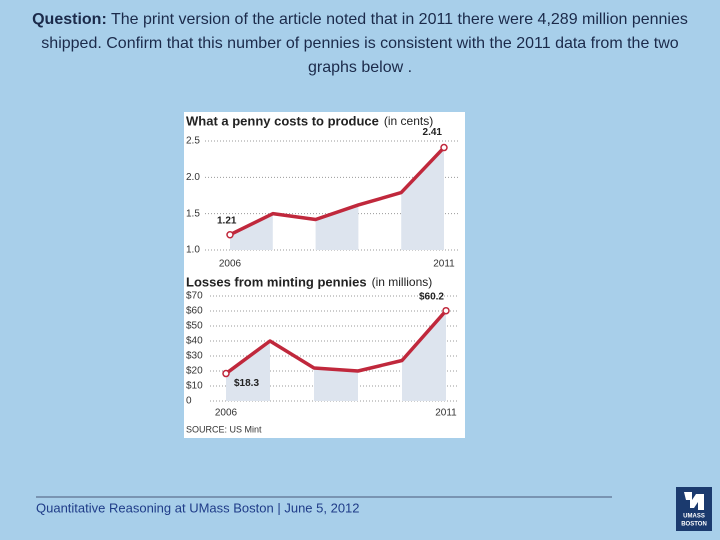 The height and width of the screenshot is (540, 720). Describe the element at coordinates (408, 121) in the screenshot. I see `chart-units: (in cents)` at that location.